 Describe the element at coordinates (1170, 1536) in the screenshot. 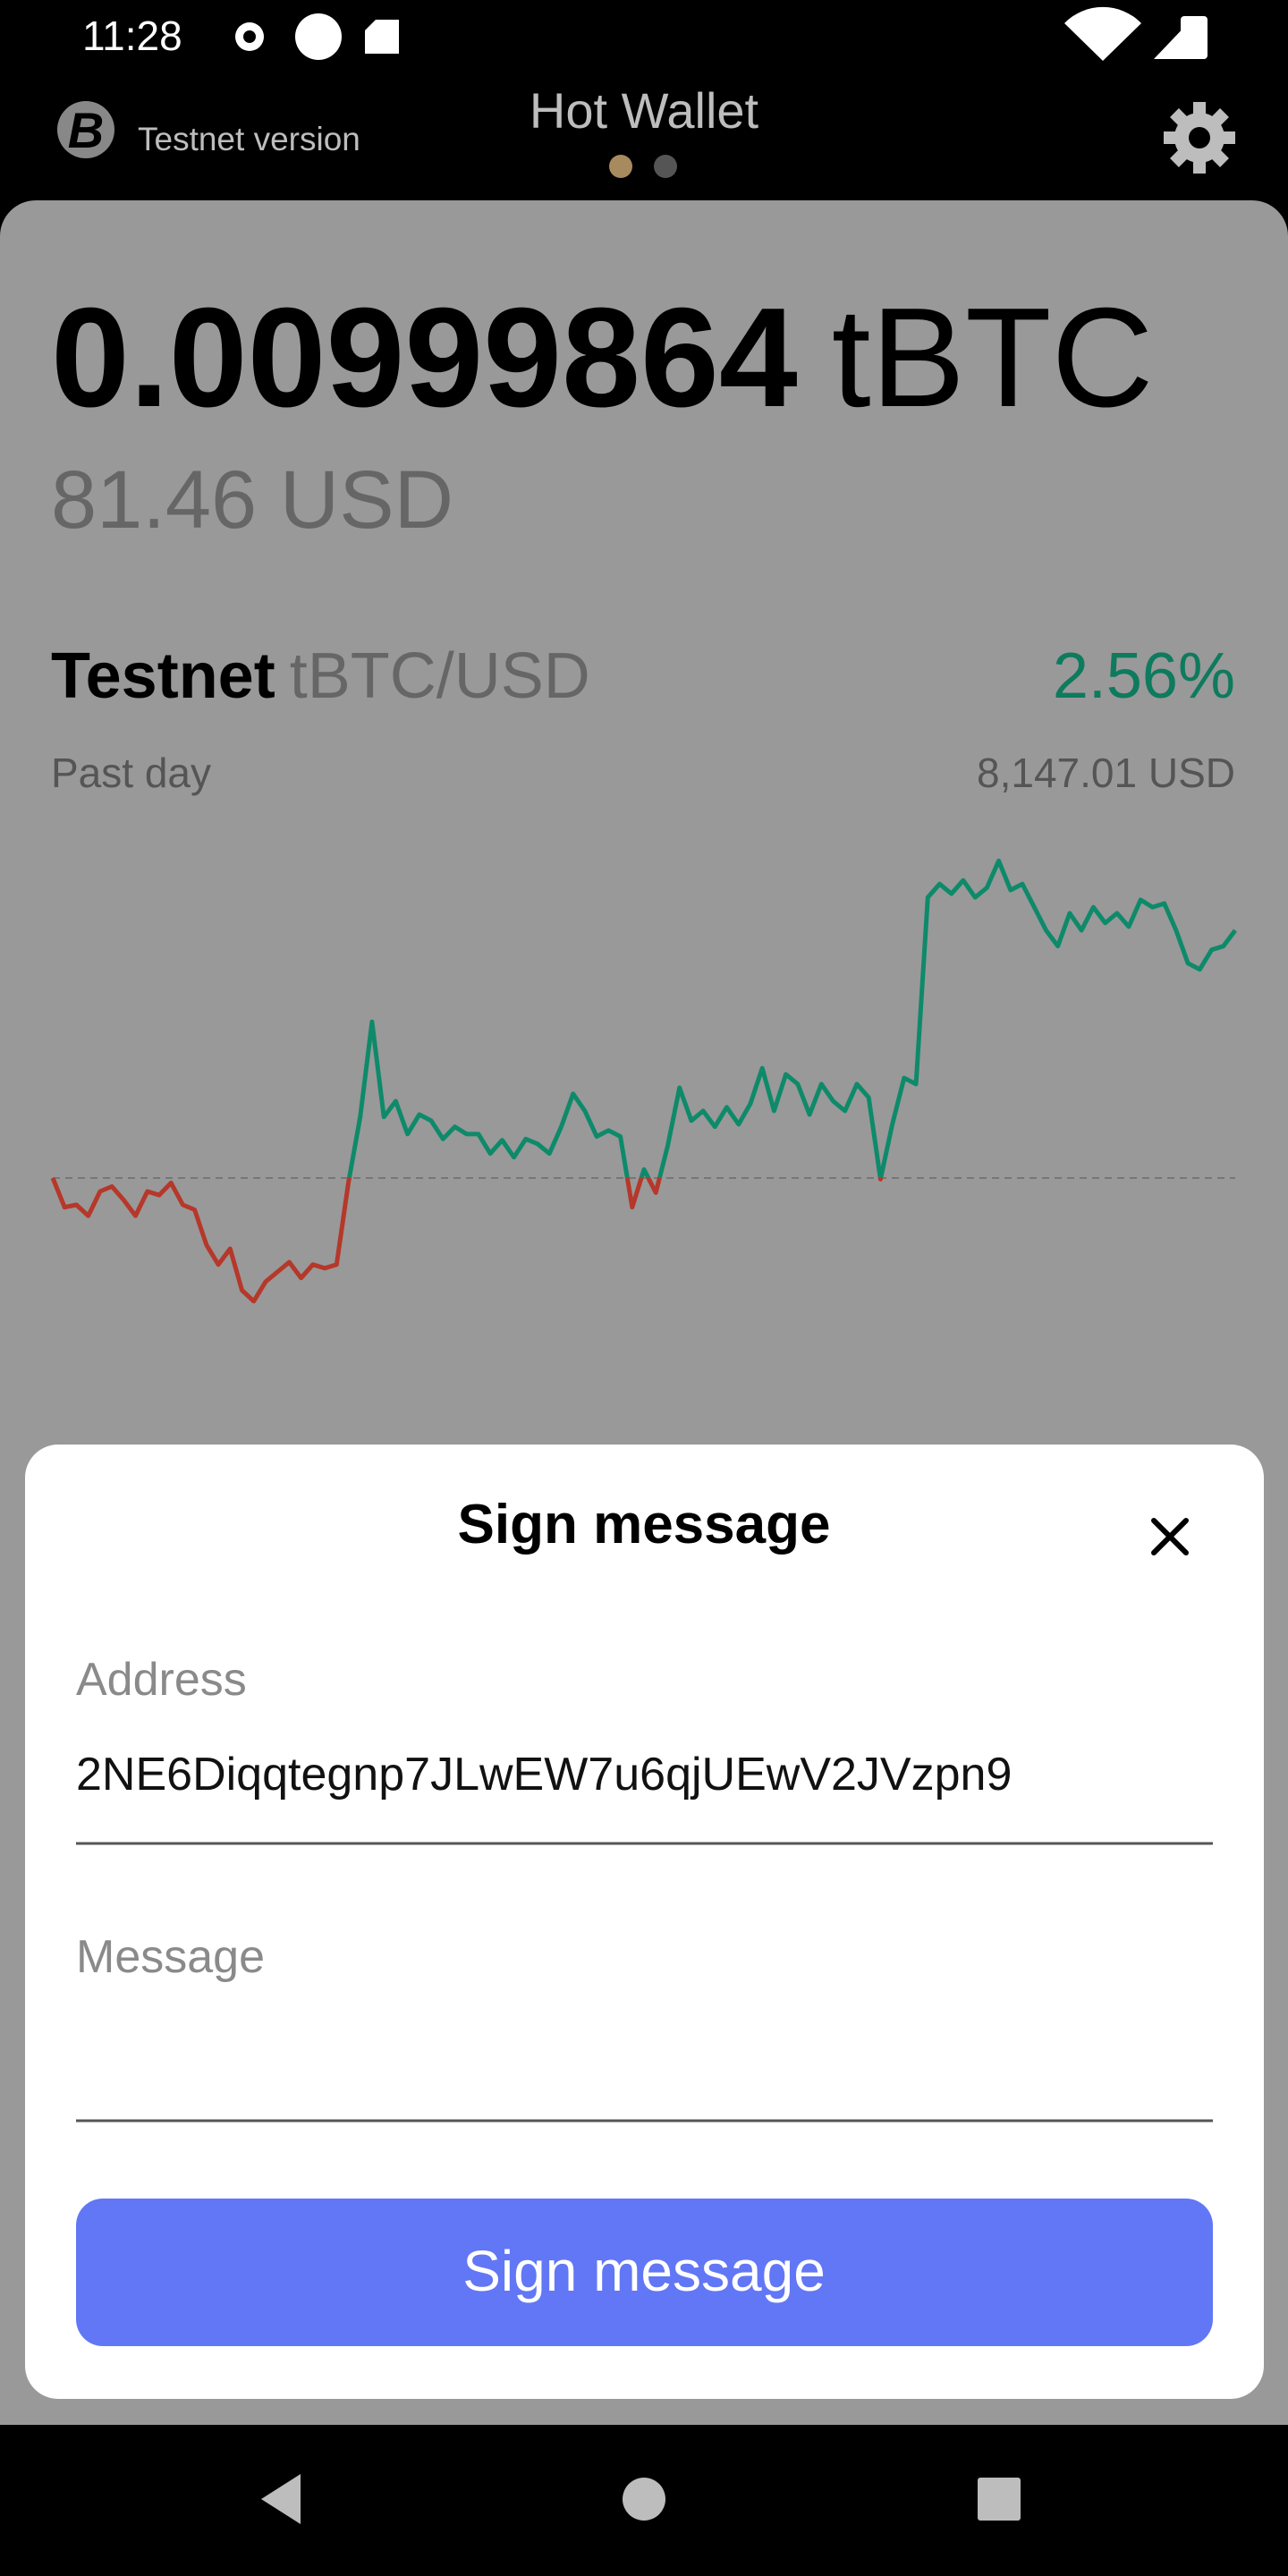

I see `close-button` at that location.